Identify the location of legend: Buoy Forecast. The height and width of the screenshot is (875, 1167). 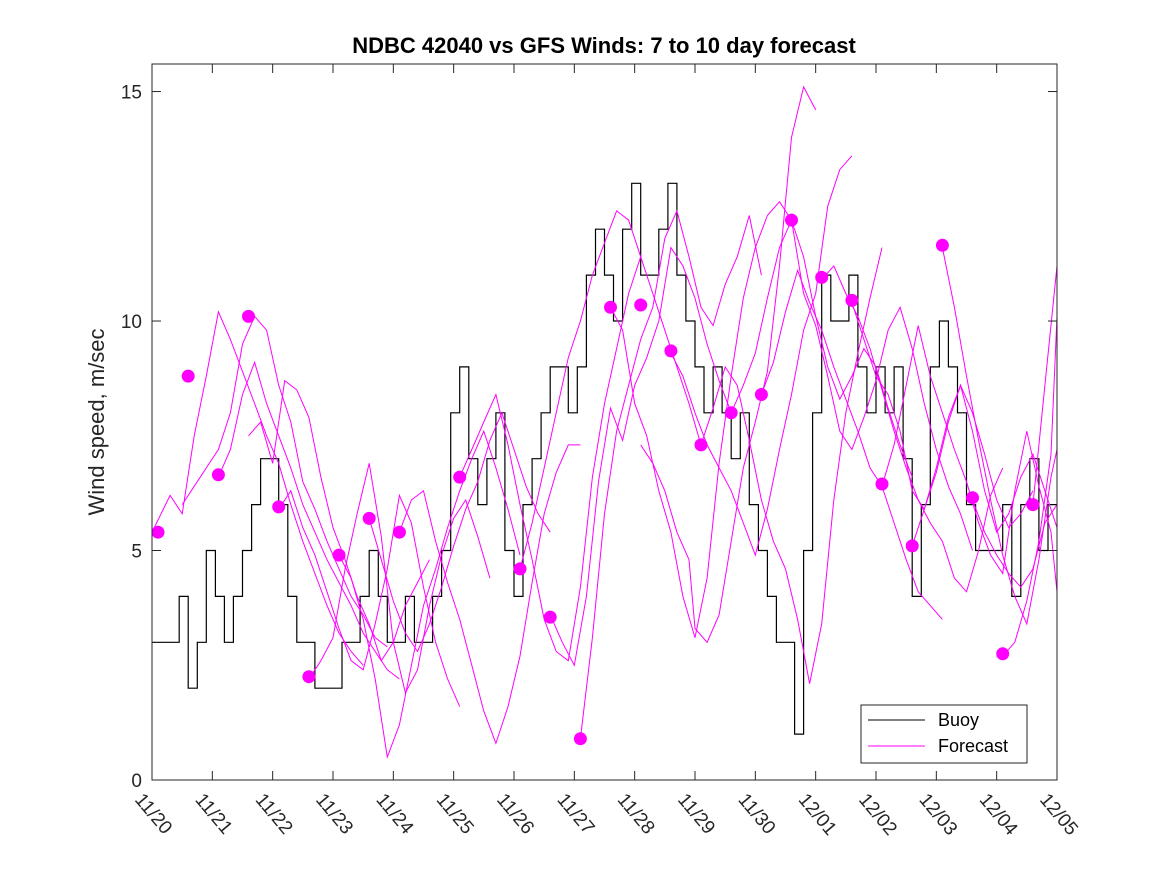
(944, 734).